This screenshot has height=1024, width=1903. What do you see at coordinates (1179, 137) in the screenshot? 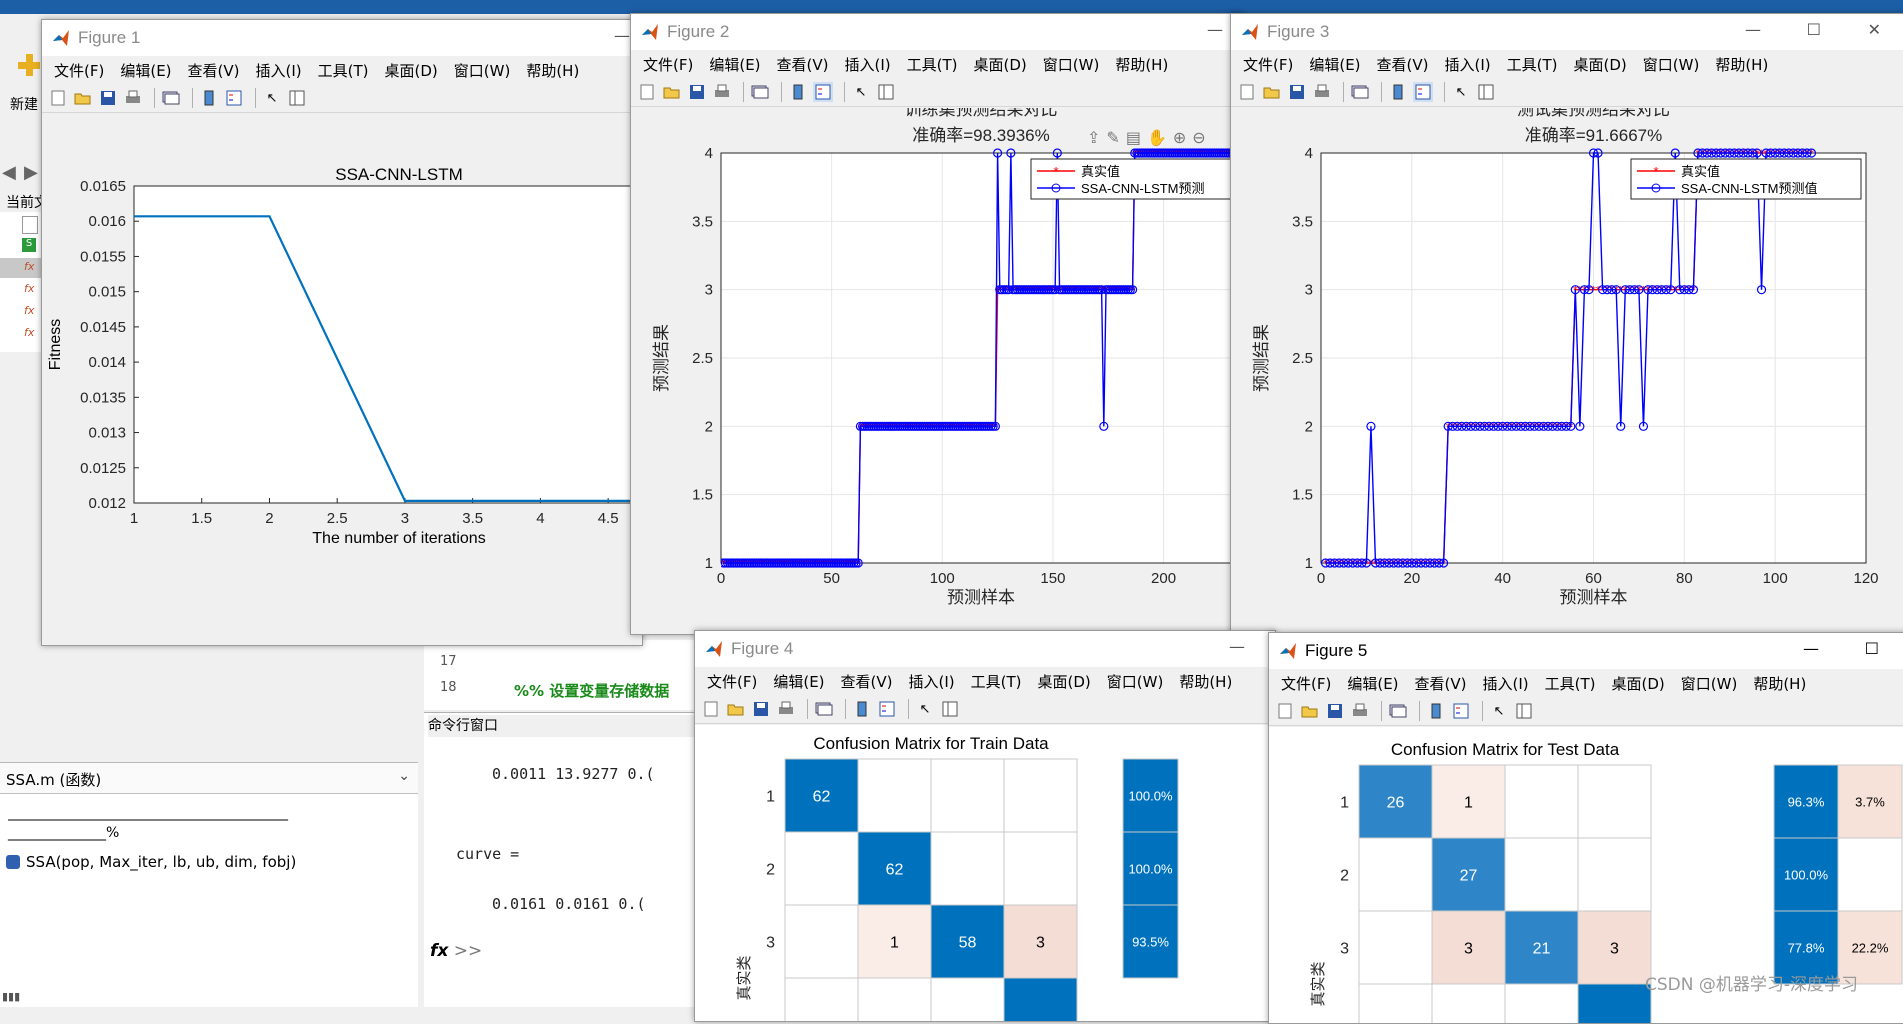
I see `zoom-in-icon: ⊕` at bounding box center [1179, 137].